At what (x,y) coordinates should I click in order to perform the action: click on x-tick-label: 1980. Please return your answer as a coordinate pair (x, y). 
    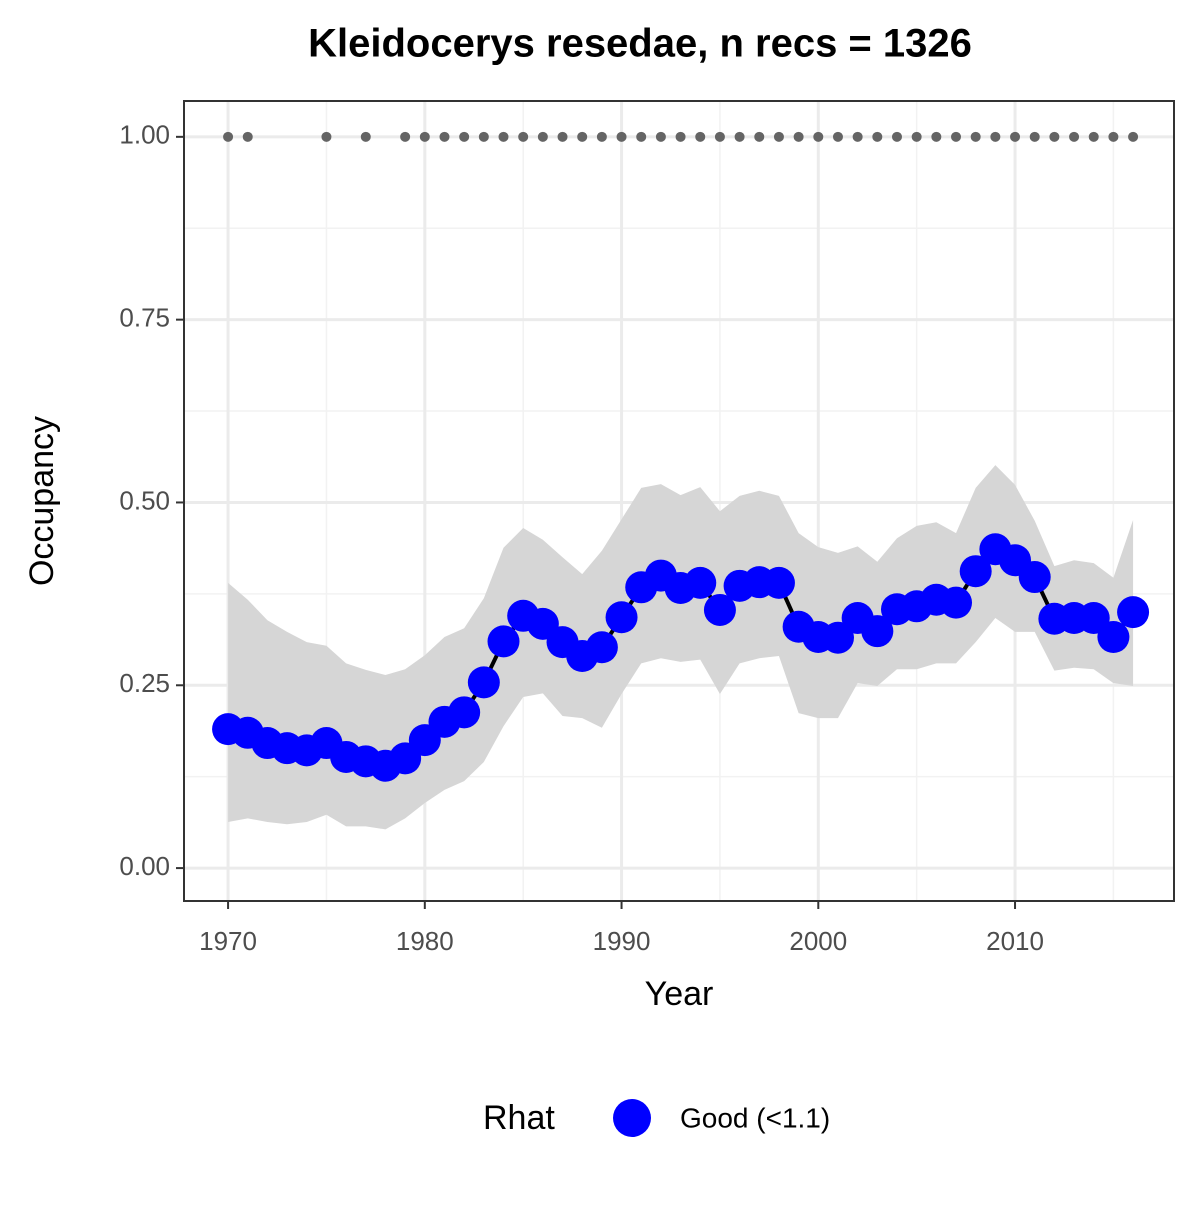
    Looking at the image, I should click on (425, 941).